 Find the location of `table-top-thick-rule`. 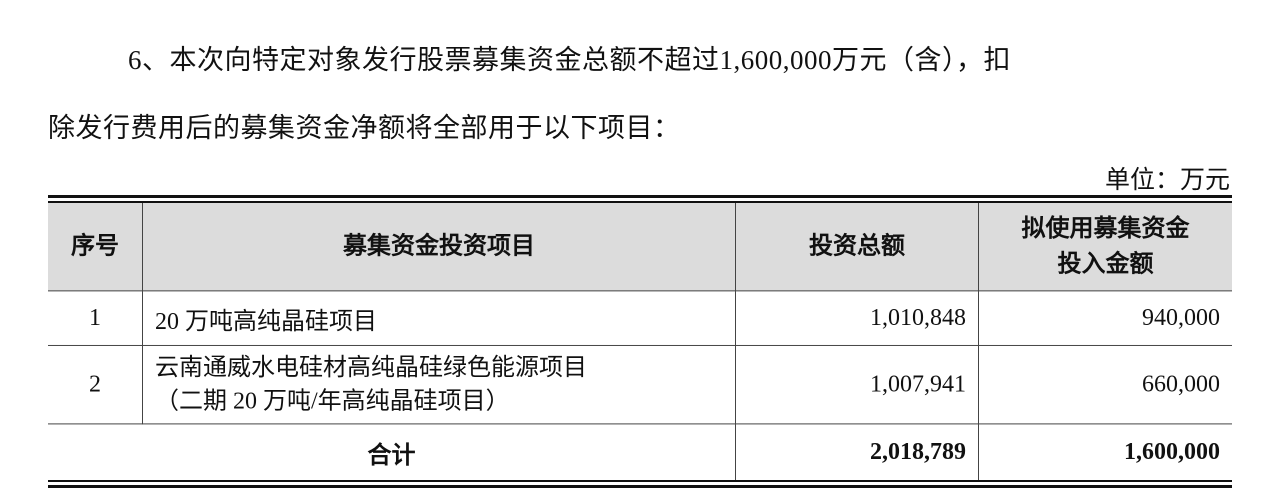

table-top-thick-rule is located at coordinates (640, 196).